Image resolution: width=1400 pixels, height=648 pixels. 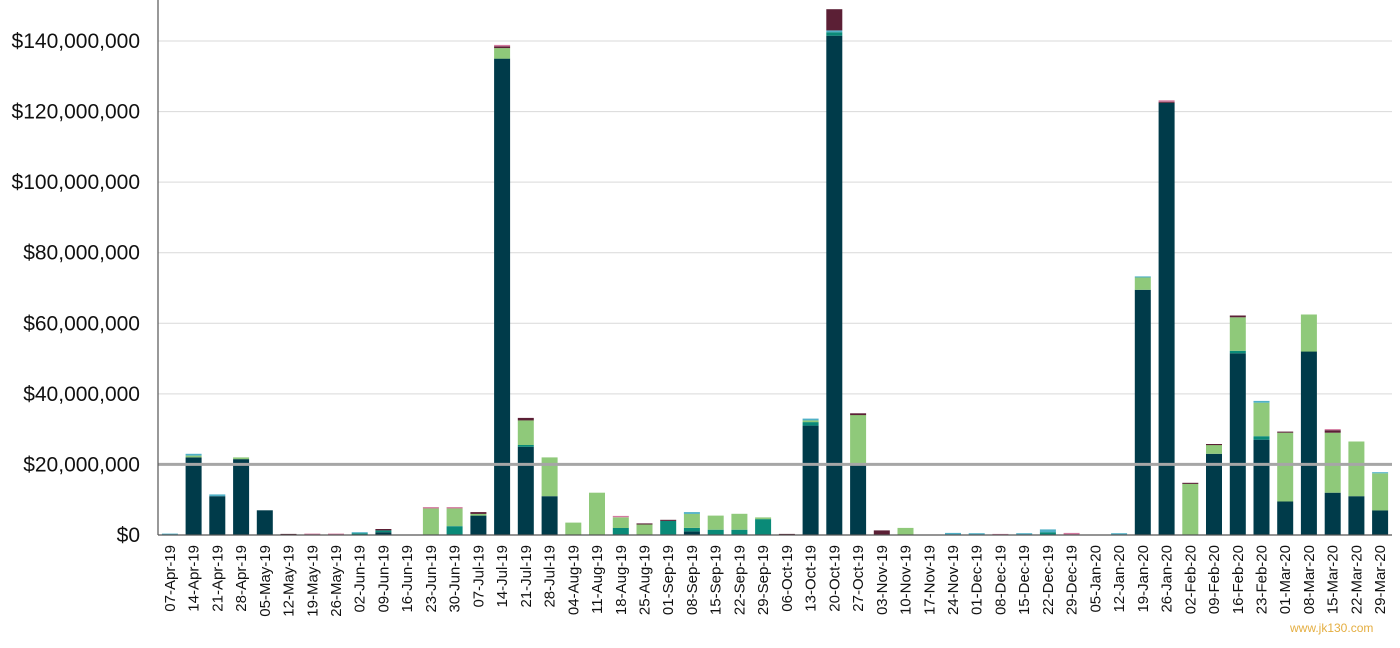 What do you see at coordinates (811, 578) in the screenshot?
I see `x-tick-label: 13-Oct-19` at bounding box center [811, 578].